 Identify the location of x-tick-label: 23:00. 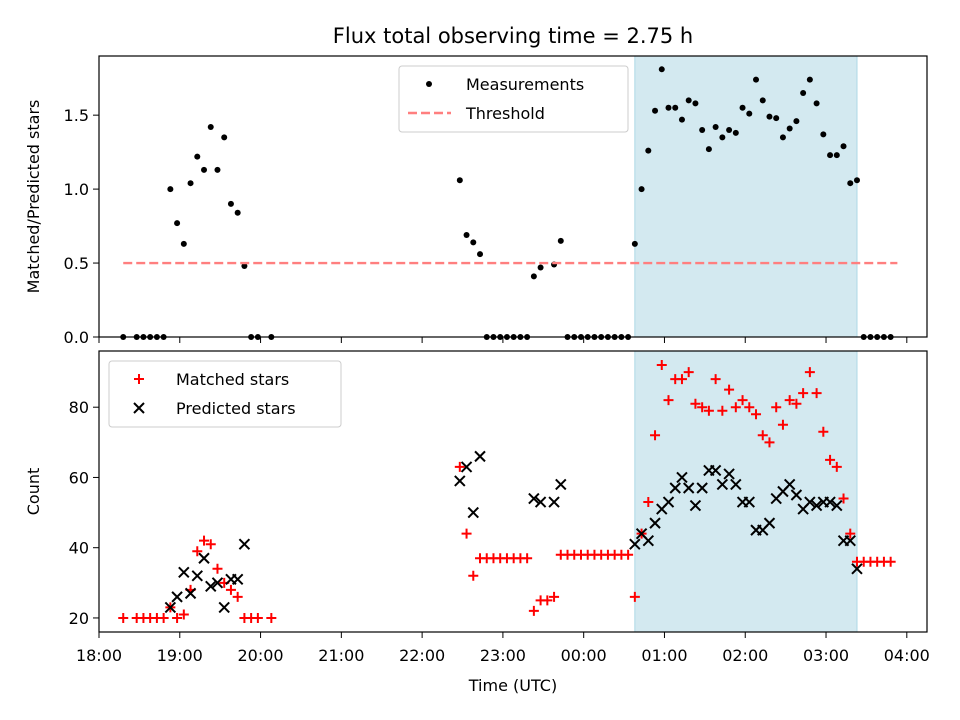
(503, 655).